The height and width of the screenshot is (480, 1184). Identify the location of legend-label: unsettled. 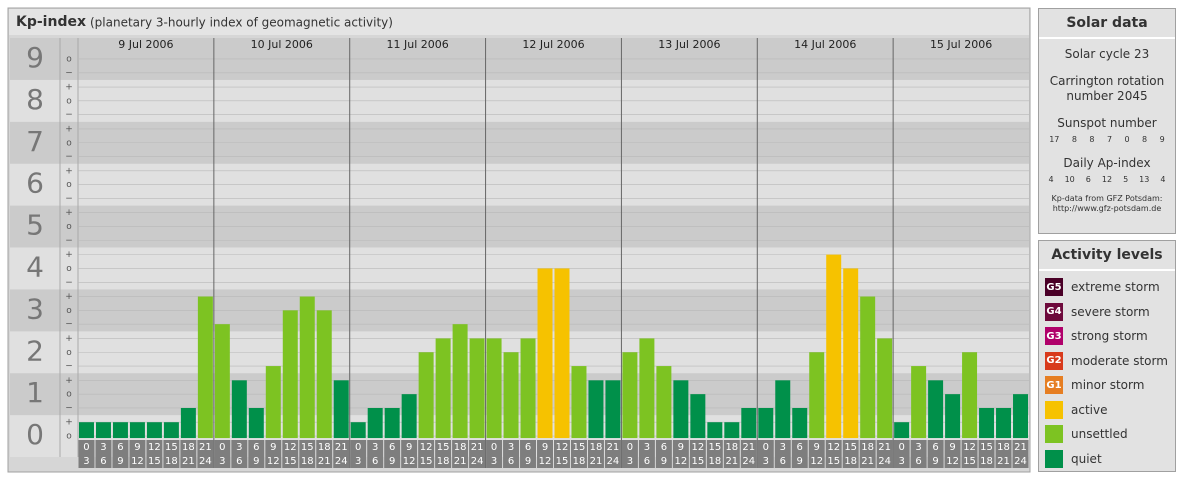
(1099, 434).